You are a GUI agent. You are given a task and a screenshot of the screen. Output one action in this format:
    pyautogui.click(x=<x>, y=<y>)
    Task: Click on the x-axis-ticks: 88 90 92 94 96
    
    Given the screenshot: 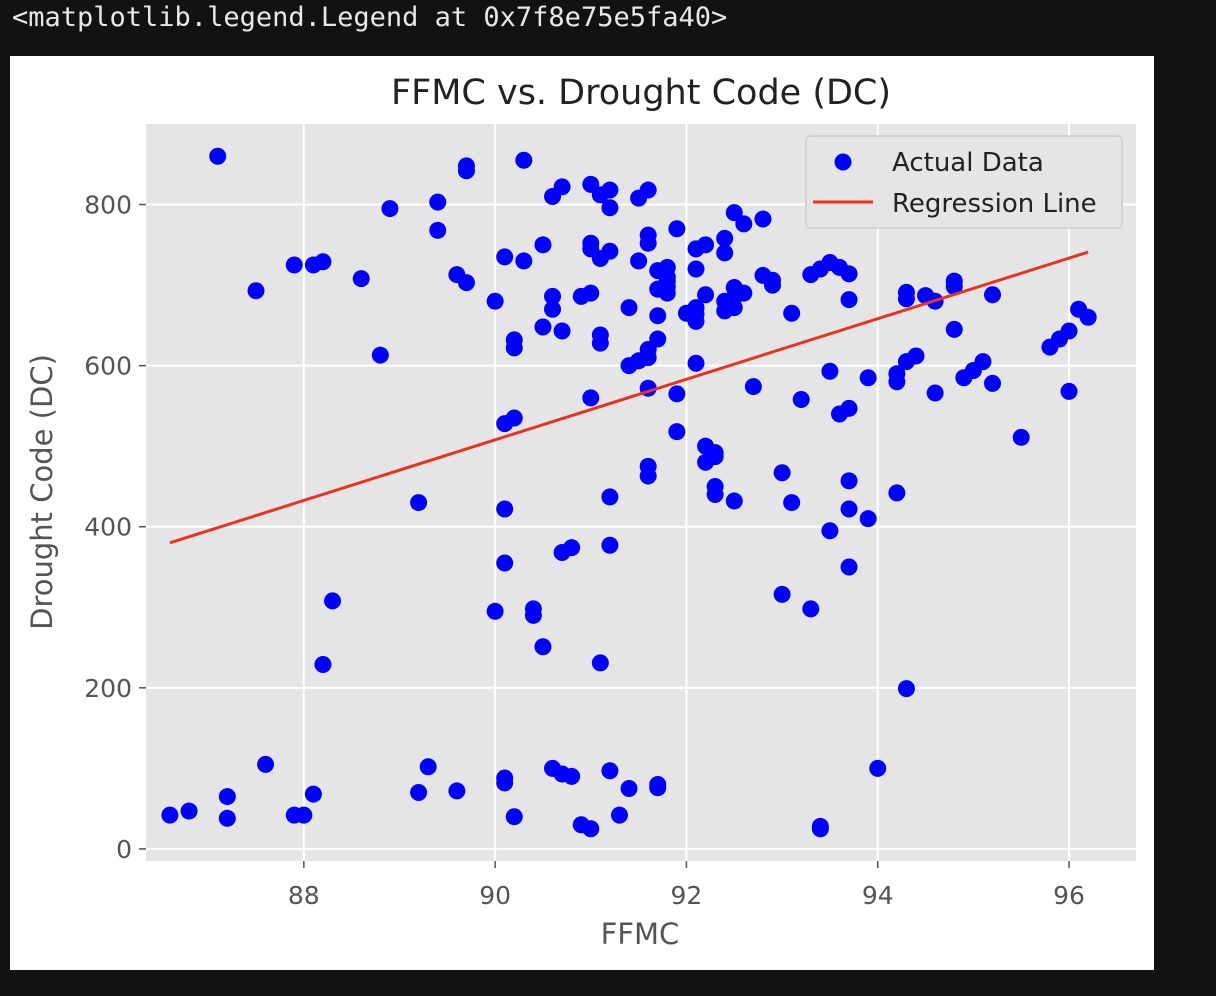 What is the action you would take?
    pyautogui.click(x=686, y=885)
    